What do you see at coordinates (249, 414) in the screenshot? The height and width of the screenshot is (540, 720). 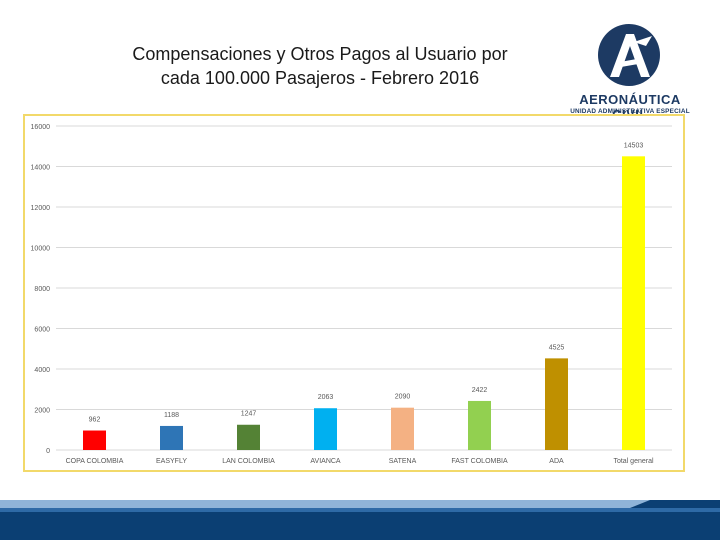 I see `data-label: 1247` at bounding box center [249, 414].